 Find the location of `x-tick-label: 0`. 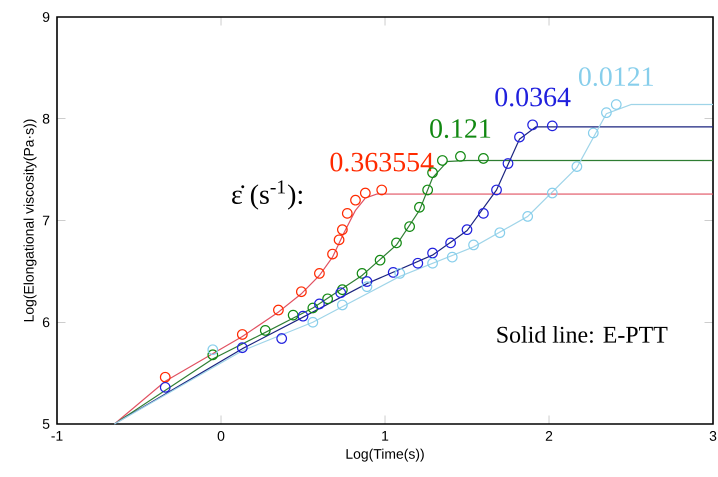

x-tick-label: 0 is located at coordinates (221, 436).